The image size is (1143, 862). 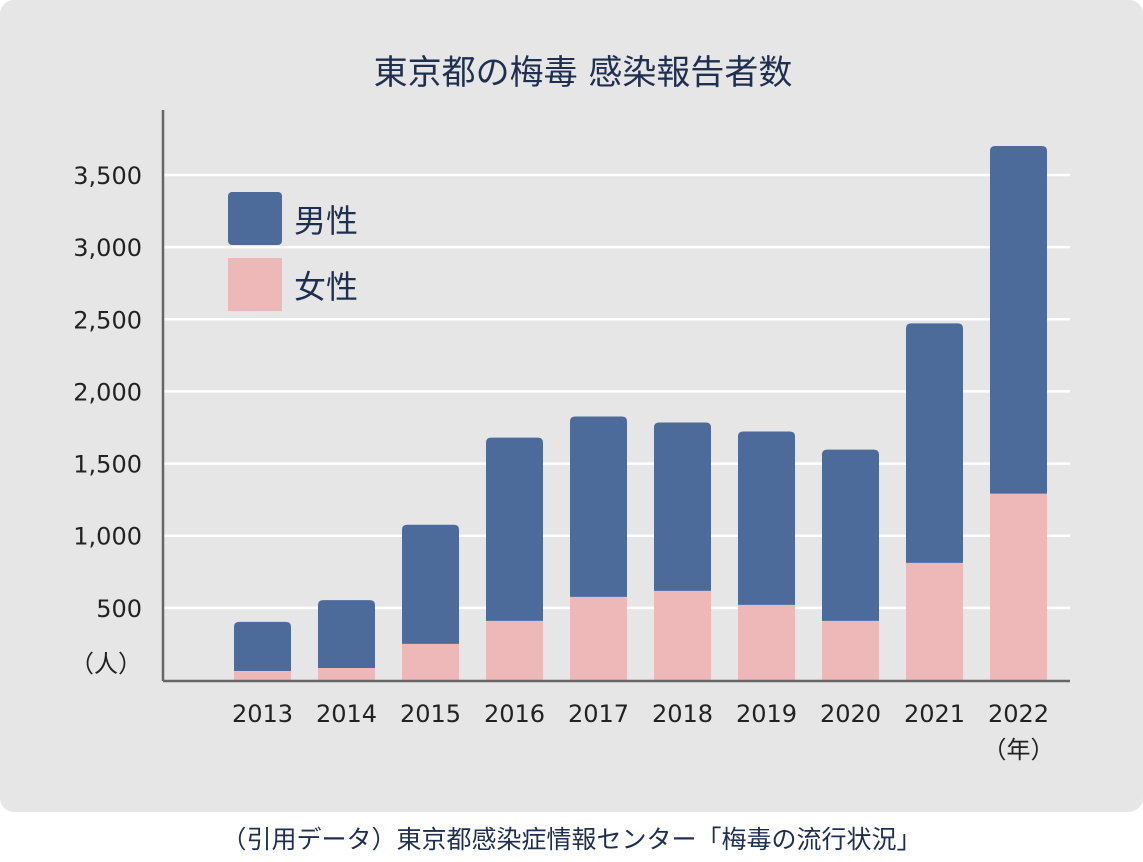 What do you see at coordinates (107, 320) in the screenshot?
I see `y-tick-label: 2,500` at bounding box center [107, 320].